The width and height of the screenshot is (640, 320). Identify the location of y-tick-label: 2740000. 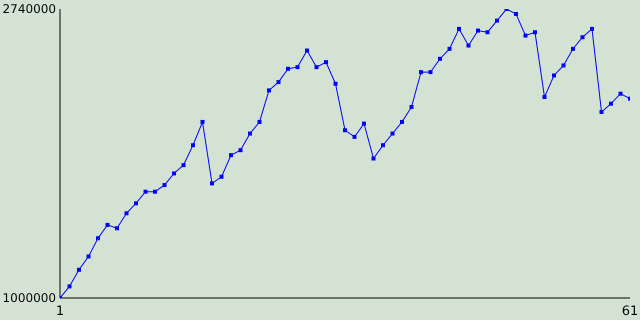
(29, 9).